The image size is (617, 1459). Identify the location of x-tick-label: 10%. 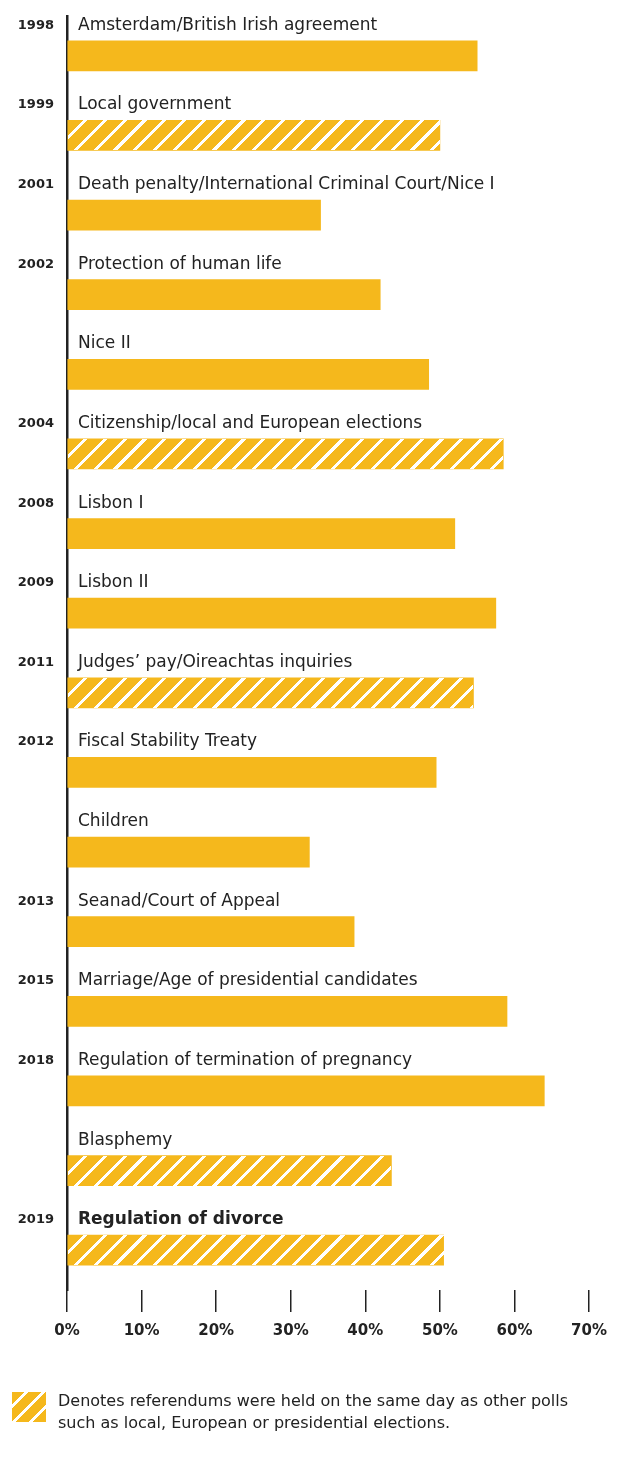
(141, 1329).